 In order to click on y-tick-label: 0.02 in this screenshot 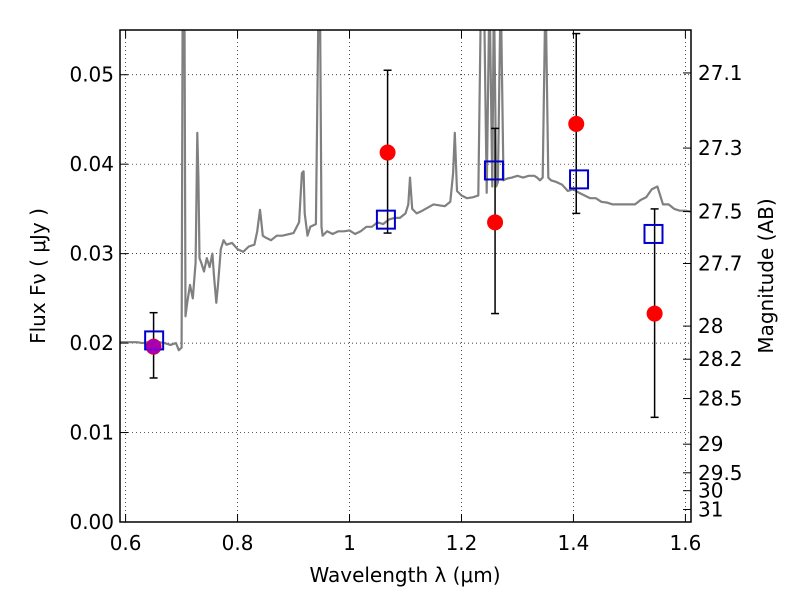, I will do `click(91, 343)`.